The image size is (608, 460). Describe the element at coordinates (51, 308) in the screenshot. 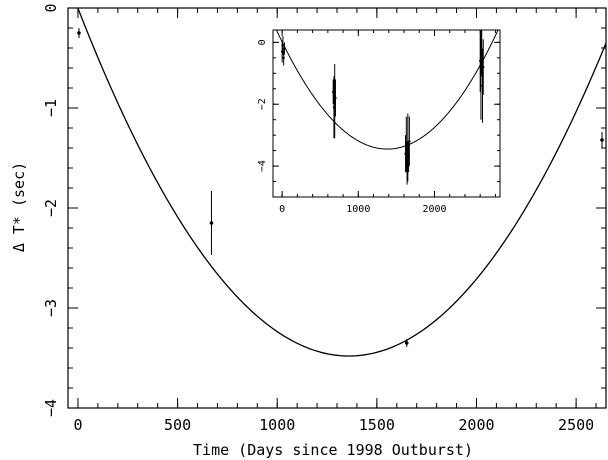

I see `y-tick-label: −3` at that location.